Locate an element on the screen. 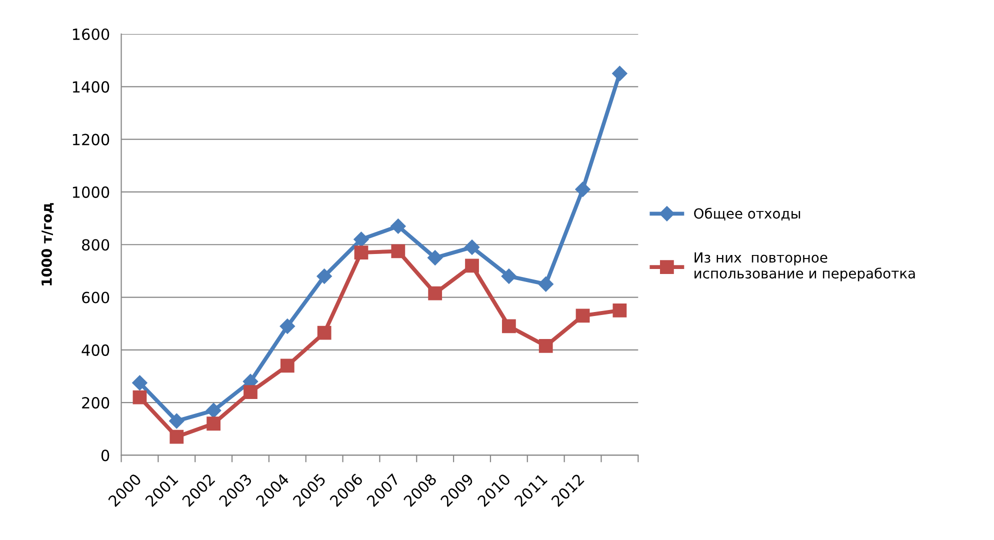 The height and width of the screenshot is (540, 994). y-tick-label: 0 is located at coordinates (105, 456).